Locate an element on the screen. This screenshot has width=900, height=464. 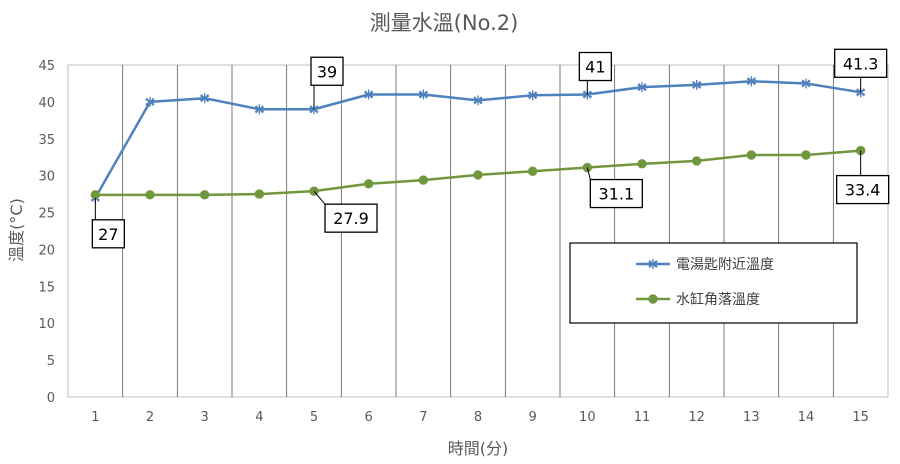
legend-box is located at coordinates (713, 283).